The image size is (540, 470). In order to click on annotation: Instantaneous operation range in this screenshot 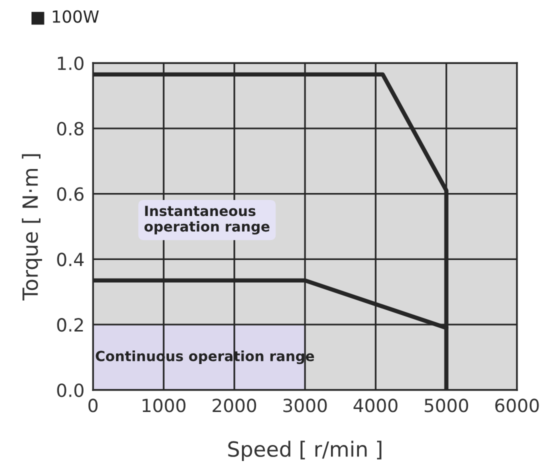, I will do `click(207, 220)`.